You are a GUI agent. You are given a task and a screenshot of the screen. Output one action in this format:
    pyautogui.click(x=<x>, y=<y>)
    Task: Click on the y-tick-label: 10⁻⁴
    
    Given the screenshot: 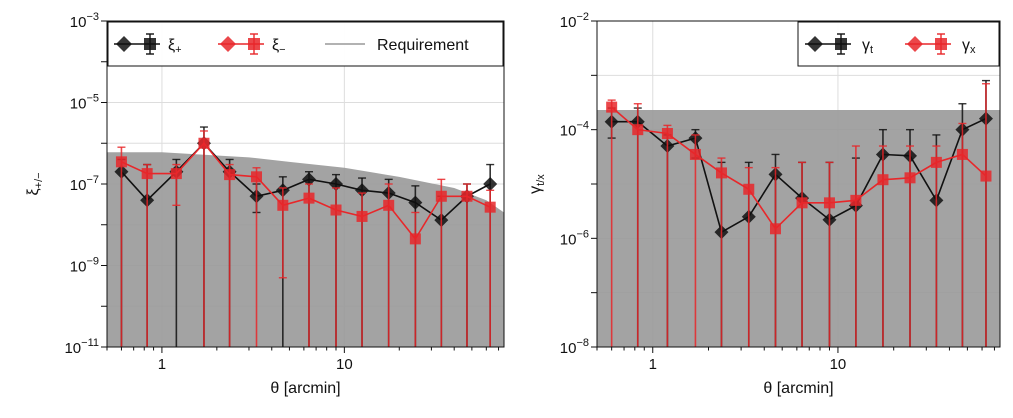 What is the action you would take?
    pyautogui.click(x=574, y=130)
    